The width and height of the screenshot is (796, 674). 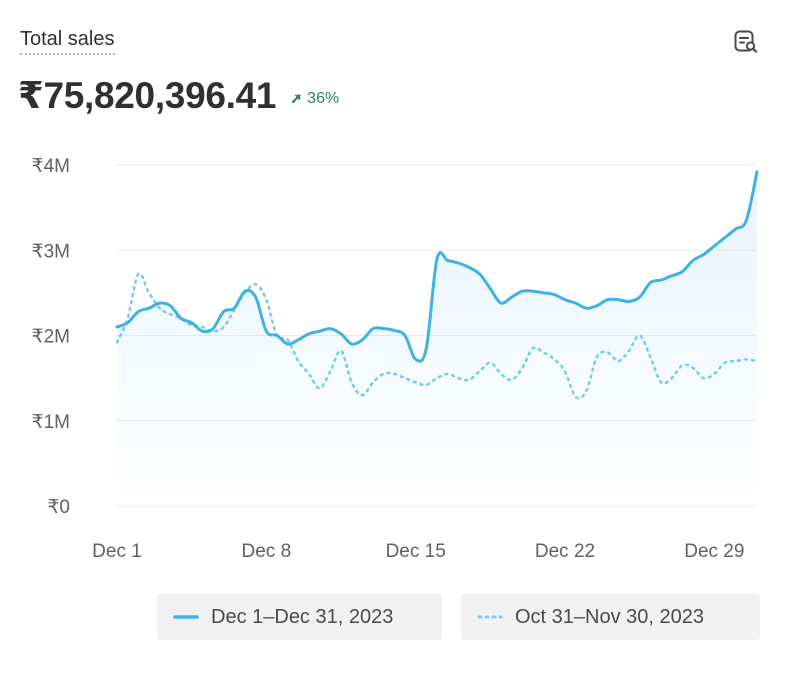 What do you see at coordinates (323, 98) in the screenshot?
I see `change-percent: 36%` at bounding box center [323, 98].